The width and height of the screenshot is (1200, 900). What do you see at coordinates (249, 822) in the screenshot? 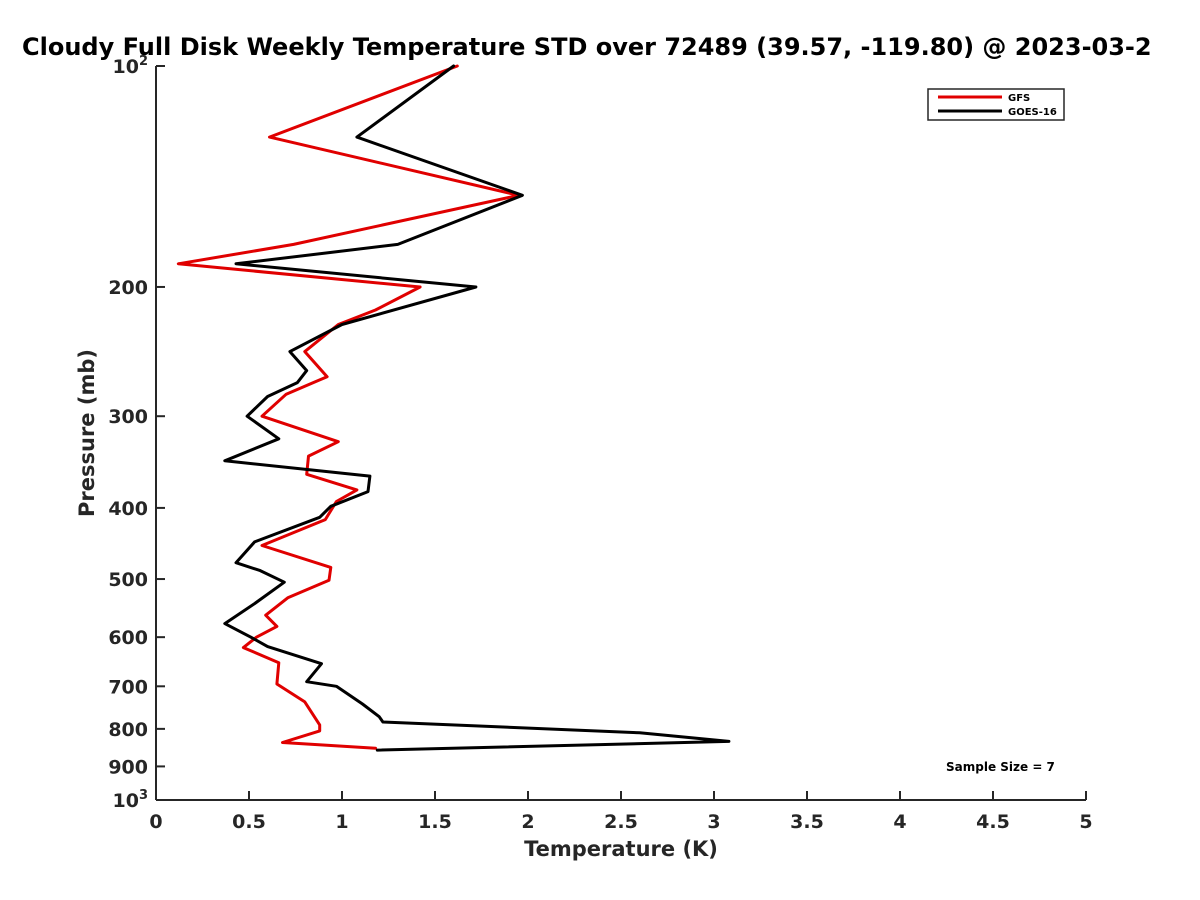
I see `x-tick-label: 0.5` at bounding box center [249, 822].